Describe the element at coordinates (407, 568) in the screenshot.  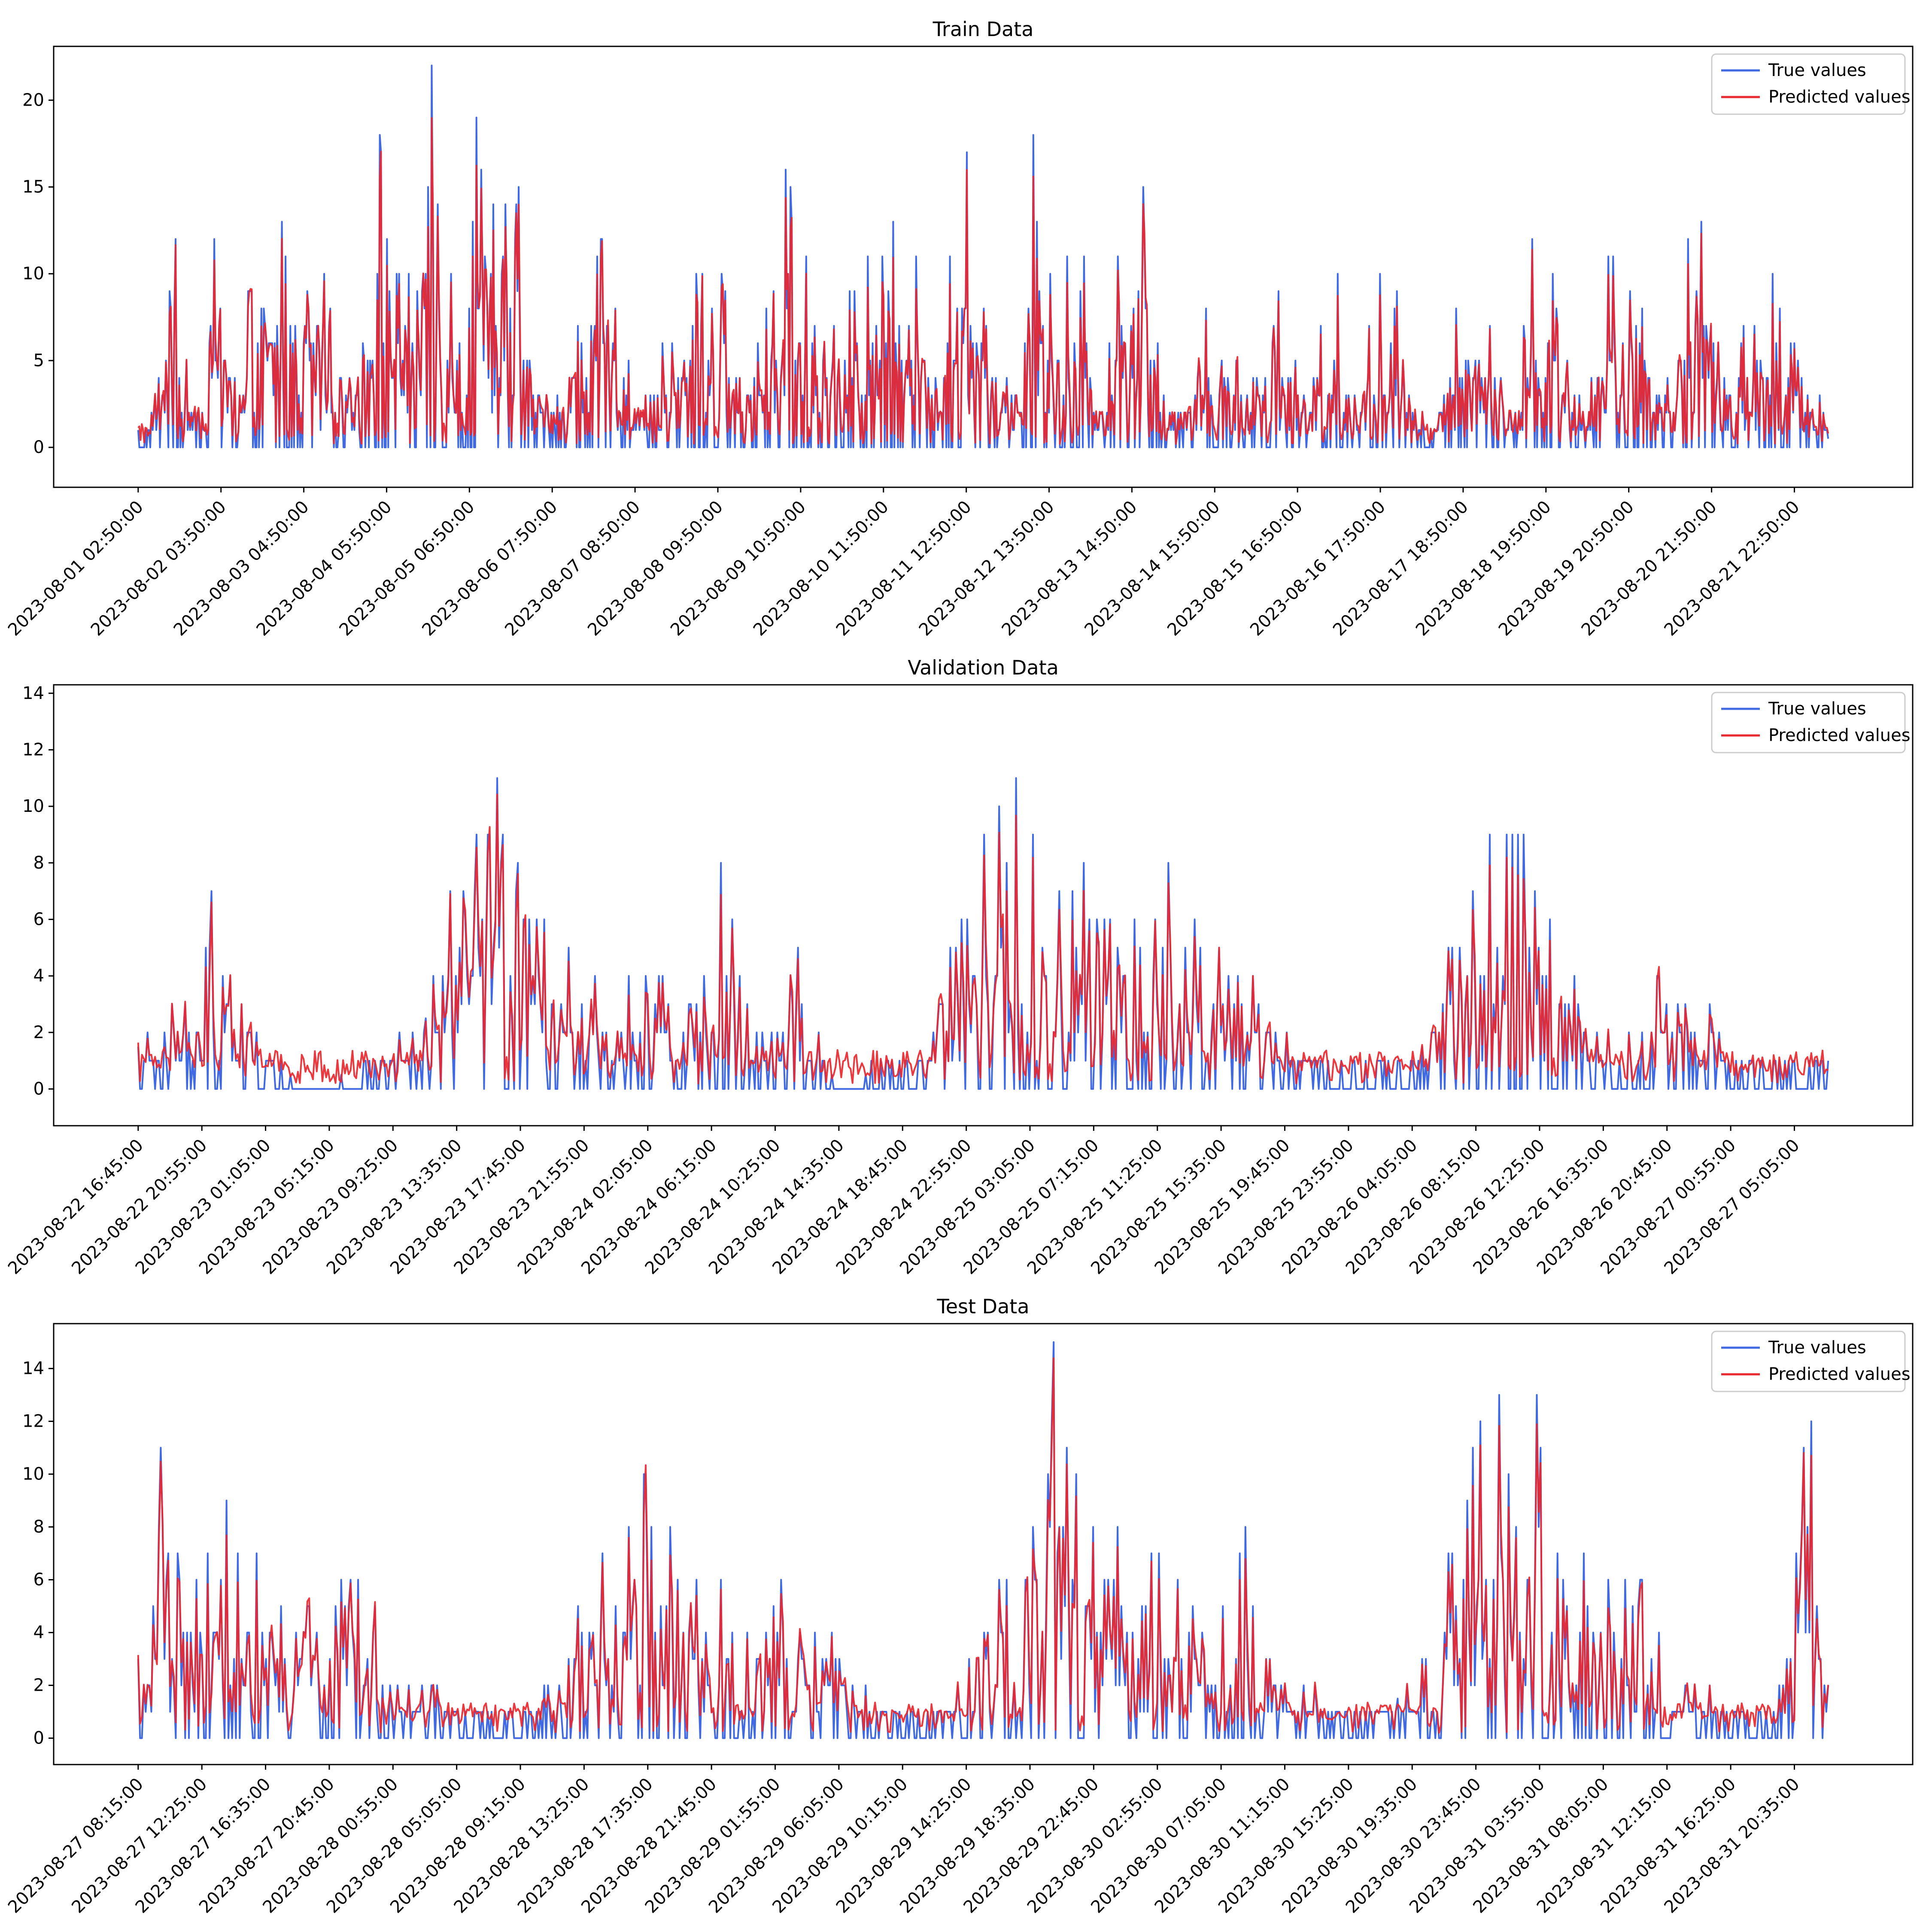
I see `x-tick-label: 2023-08-05 06:50:00` at that location.